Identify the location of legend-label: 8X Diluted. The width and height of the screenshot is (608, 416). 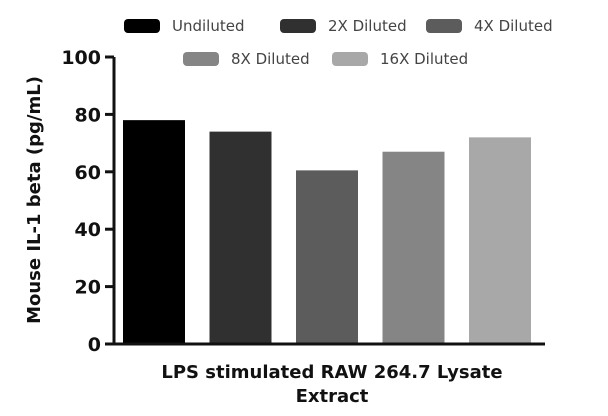
(270, 59).